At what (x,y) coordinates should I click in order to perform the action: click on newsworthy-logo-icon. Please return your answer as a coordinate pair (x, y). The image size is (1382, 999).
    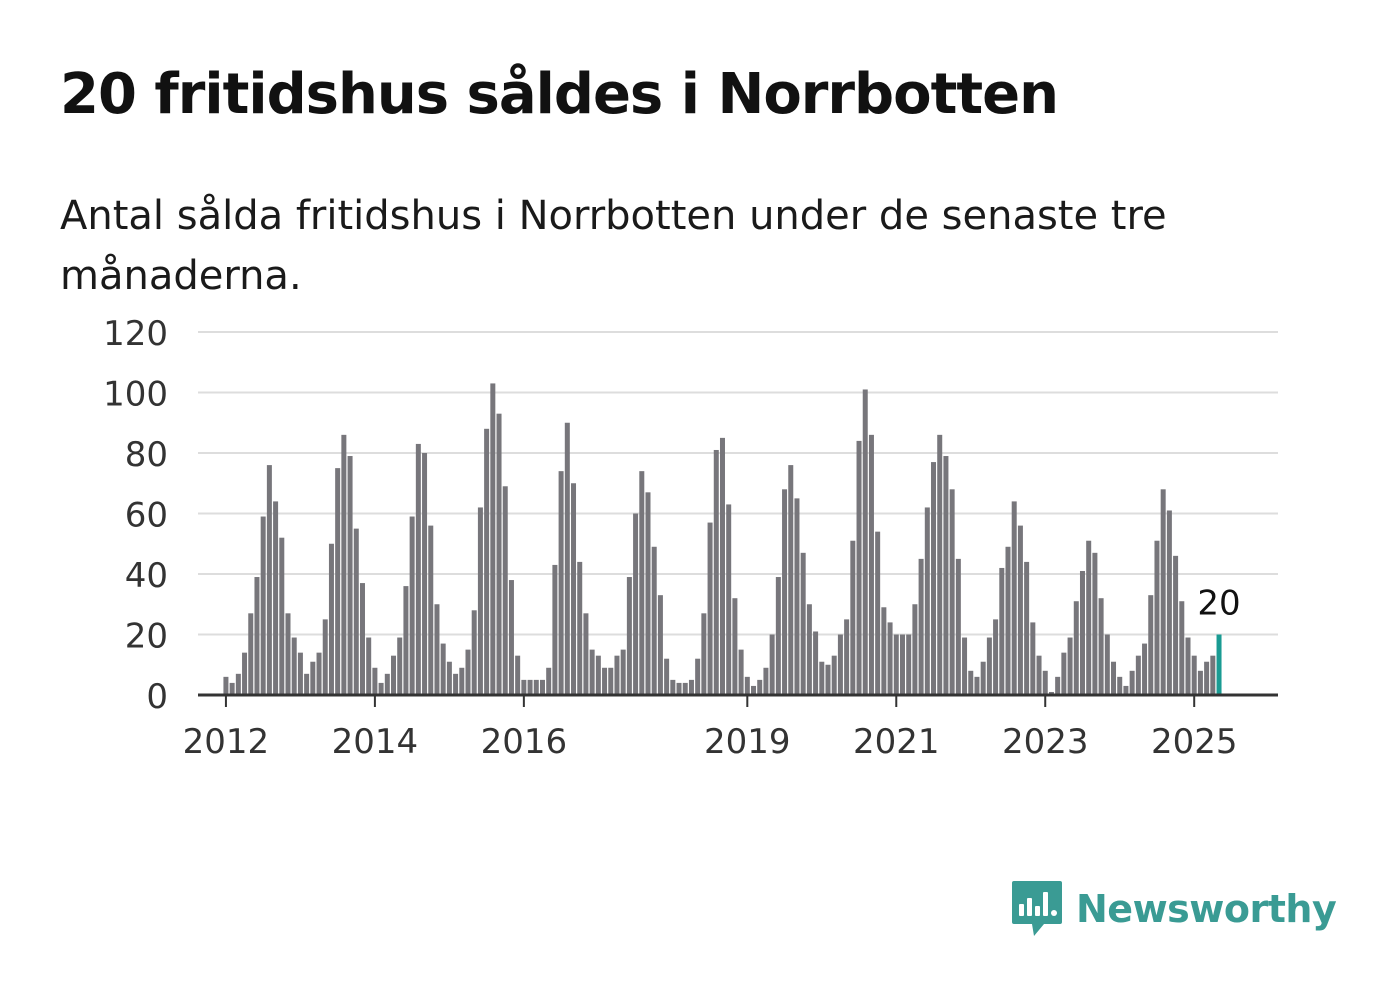
    Looking at the image, I should click on (1037, 908).